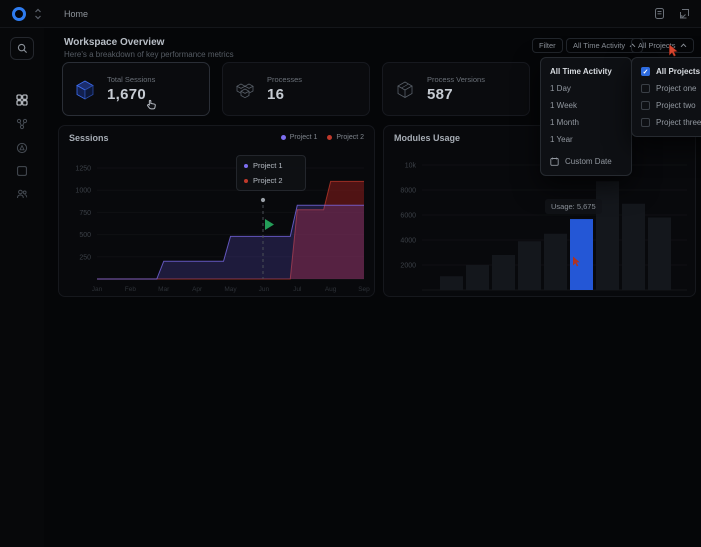 The height and width of the screenshot is (547, 701). Describe the element at coordinates (345, 137) in the screenshot. I see `legend-item-project2: Project 2` at that location.